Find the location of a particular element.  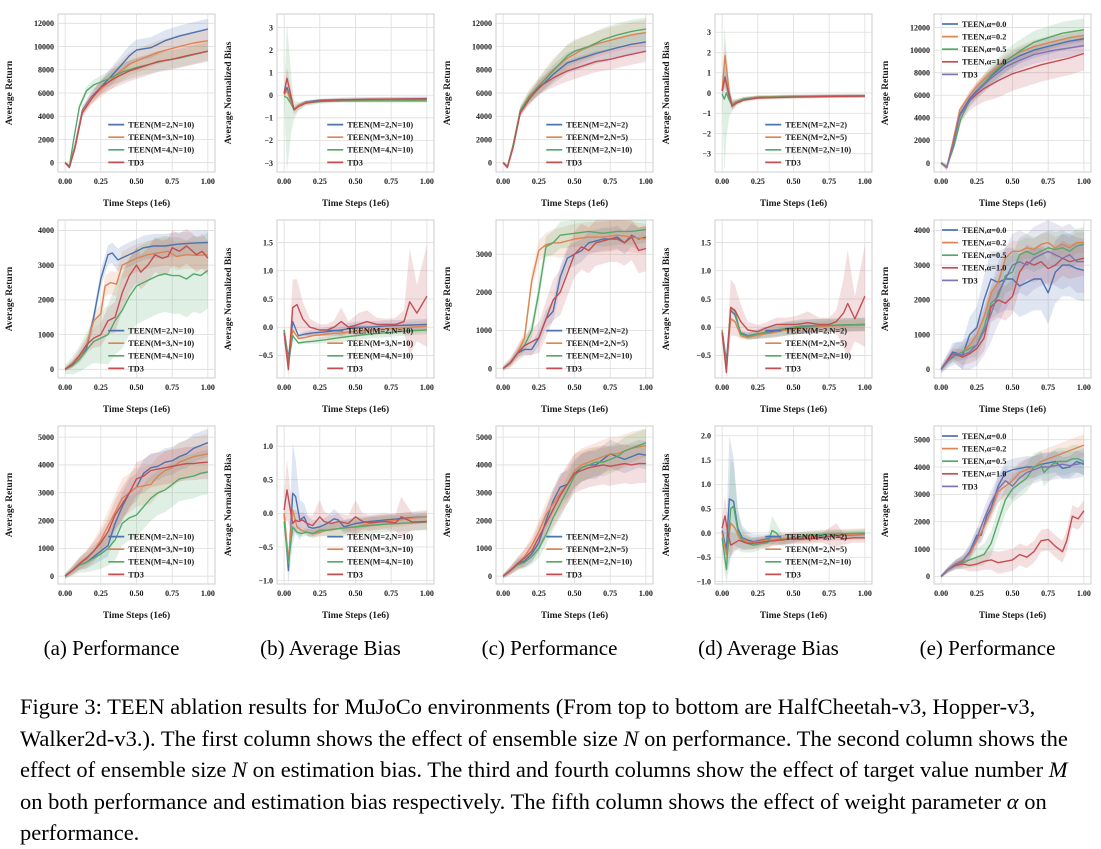

svg-text: 1.0 is located at coordinates (706, 271).